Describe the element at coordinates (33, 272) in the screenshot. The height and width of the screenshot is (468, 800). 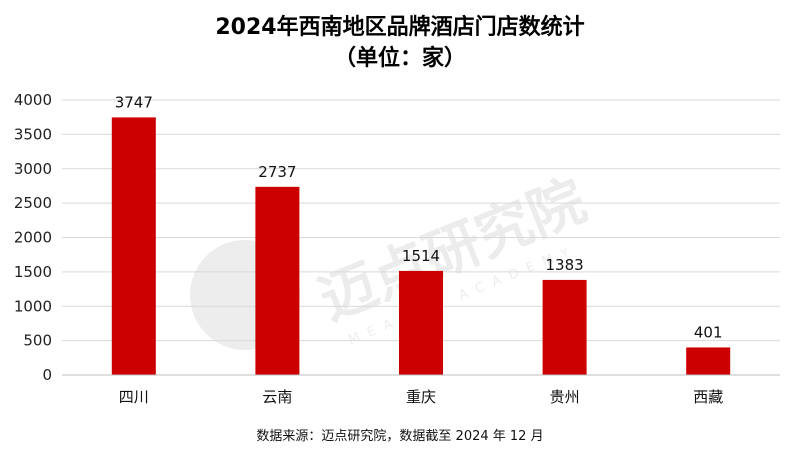
I see `y-tick-label: 1500` at that location.